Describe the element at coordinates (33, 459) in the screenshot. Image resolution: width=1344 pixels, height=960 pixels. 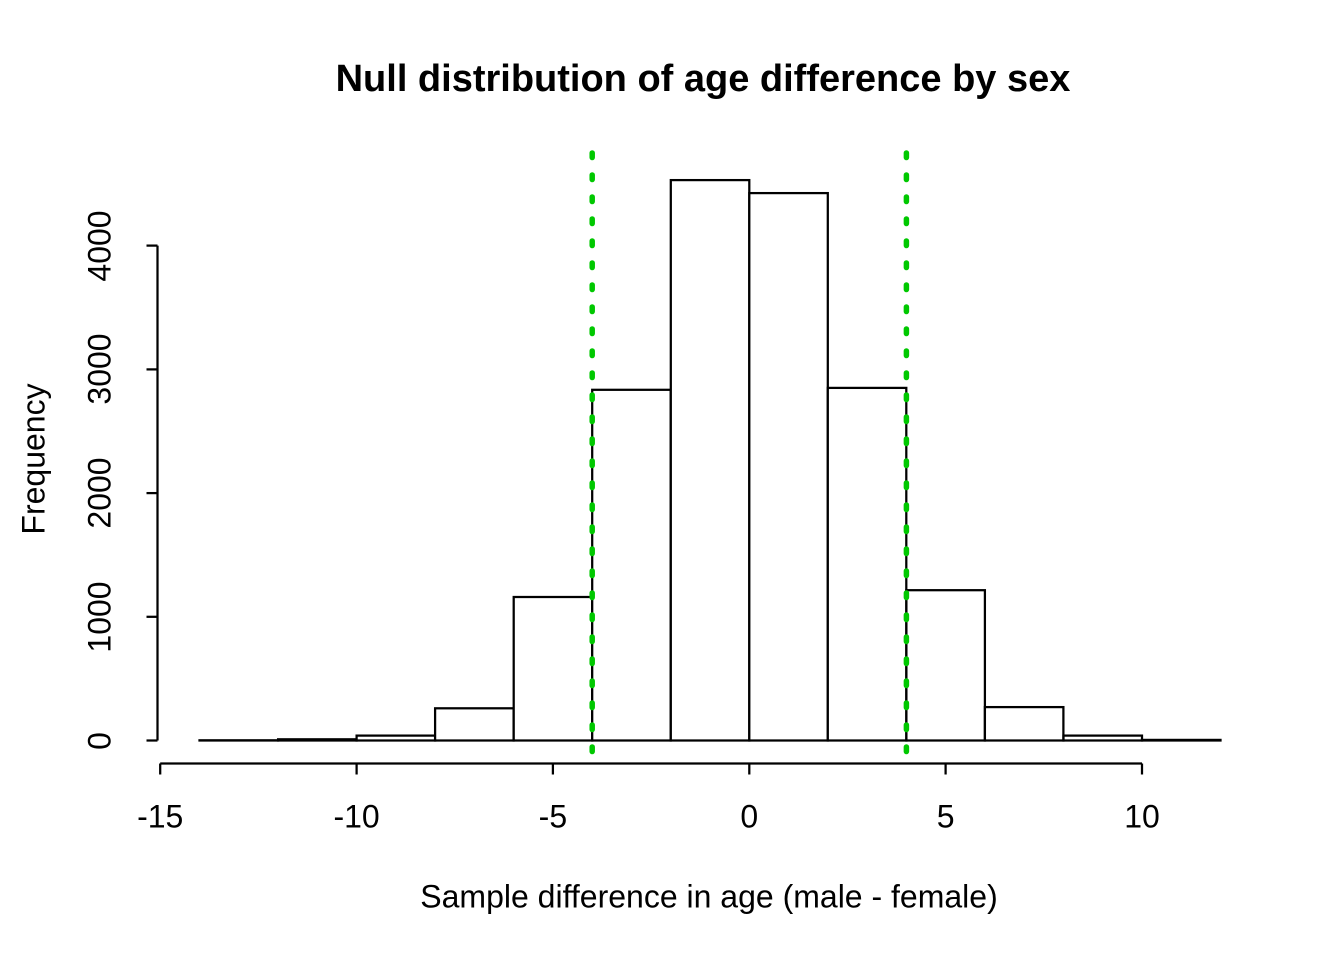
I see `y-axis-label: Frequency` at that location.